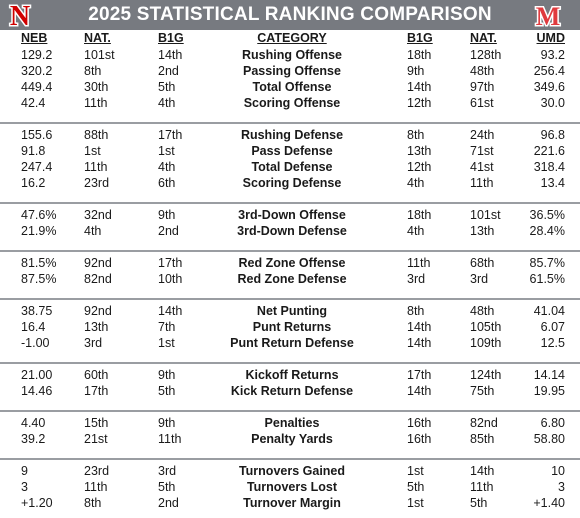 The width and height of the screenshot is (580, 518). Describe the element at coordinates (482, 183) in the screenshot. I see `umd-national-rank: 11th` at that location.